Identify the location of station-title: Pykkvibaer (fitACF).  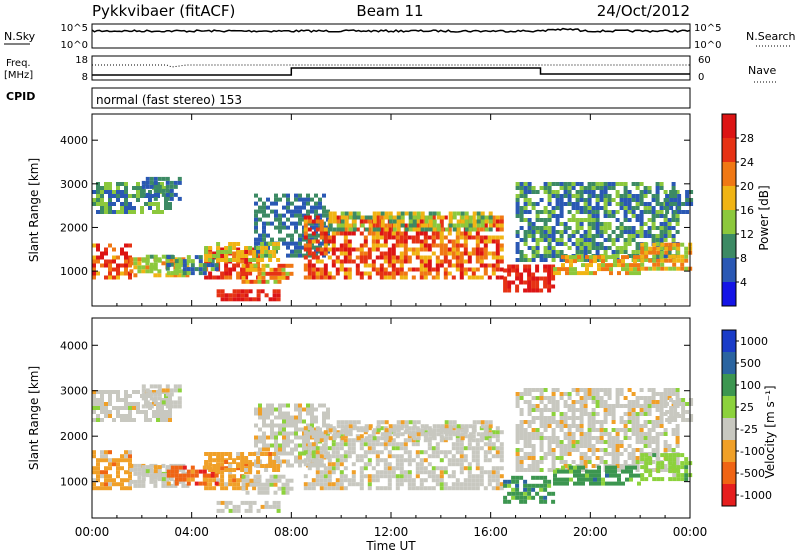
(163, 11).